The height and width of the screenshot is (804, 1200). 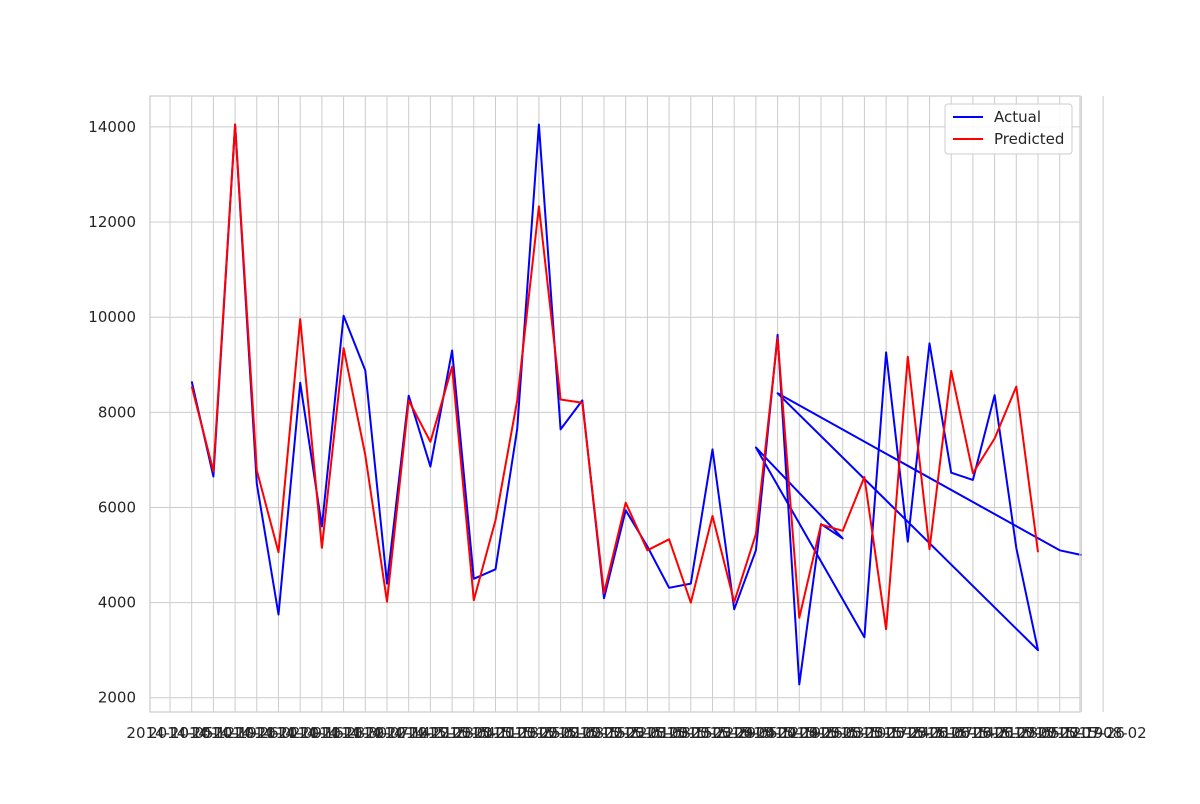 What do you see at coordinates (1103, 733) in the screenshot?
I see `x-tick-label: 2015-08-02` at bounding box center [1103, 733].